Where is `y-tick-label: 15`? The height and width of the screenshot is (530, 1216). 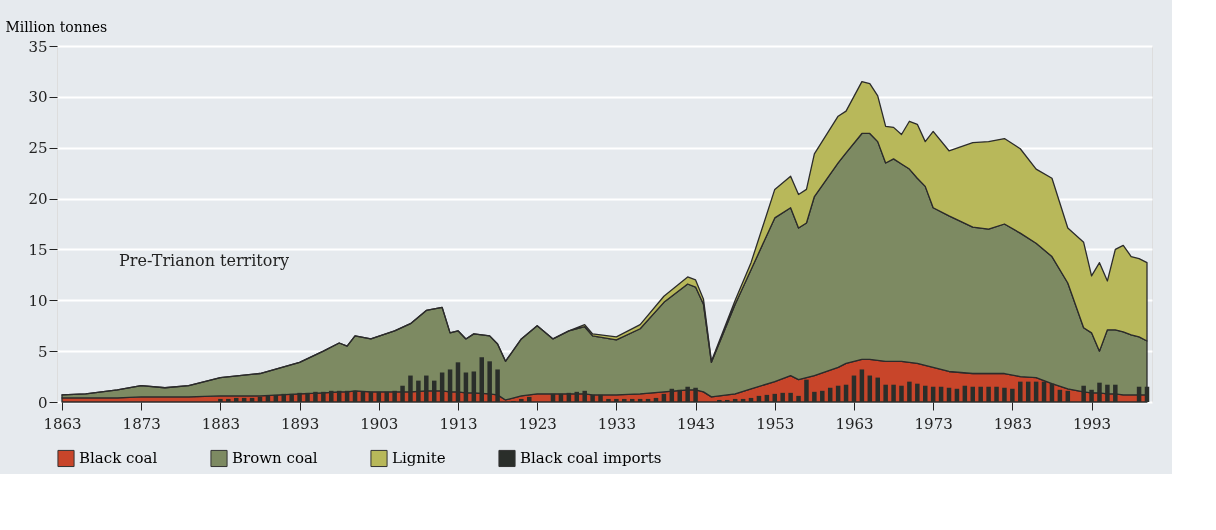
y-tick-label: 15 is located at coordinates (38, 249).